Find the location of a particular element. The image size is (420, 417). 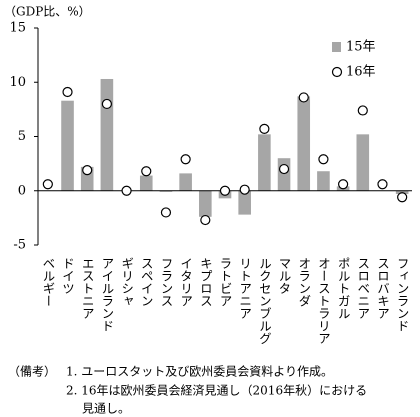

x-tick-label: リトアニア is located at coordinates (244, 288).